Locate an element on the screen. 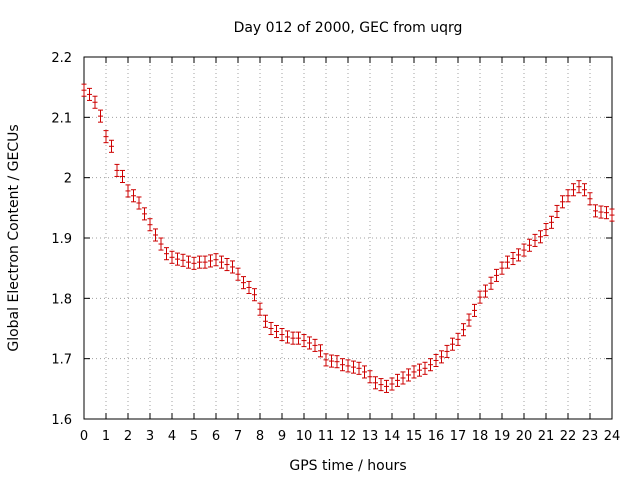 The width and height of the screenshot is (640, 480). x-tick-labels: 0 1 2 3 4 5 6 7 8 9 10 11 12 13 14 15 16 17 18 19 20 21 22 23 24 is located at coordinates (350, 436).